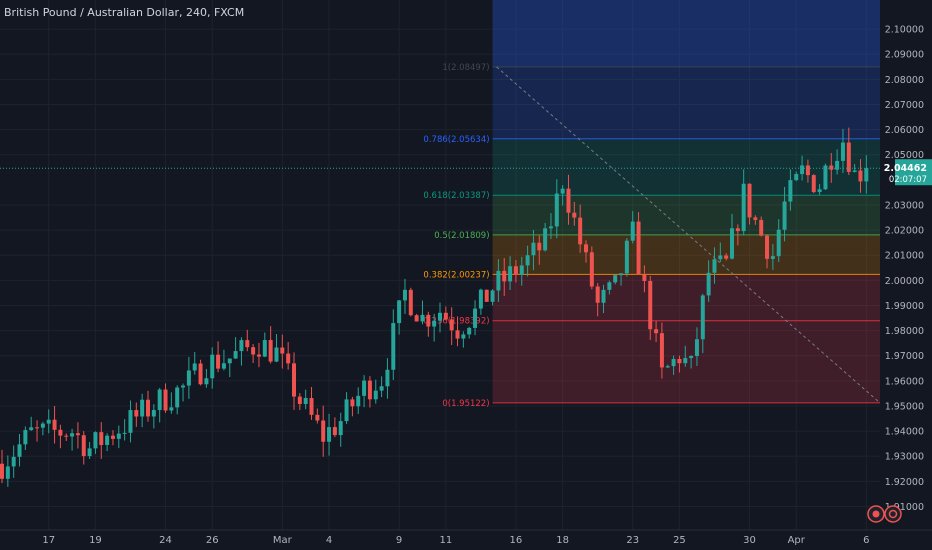 The height and width of the screenshot is (550, 932). Describe the element at coordinates (329, 540) in the screenshot. I see `time-tick-label: 4` at that location.